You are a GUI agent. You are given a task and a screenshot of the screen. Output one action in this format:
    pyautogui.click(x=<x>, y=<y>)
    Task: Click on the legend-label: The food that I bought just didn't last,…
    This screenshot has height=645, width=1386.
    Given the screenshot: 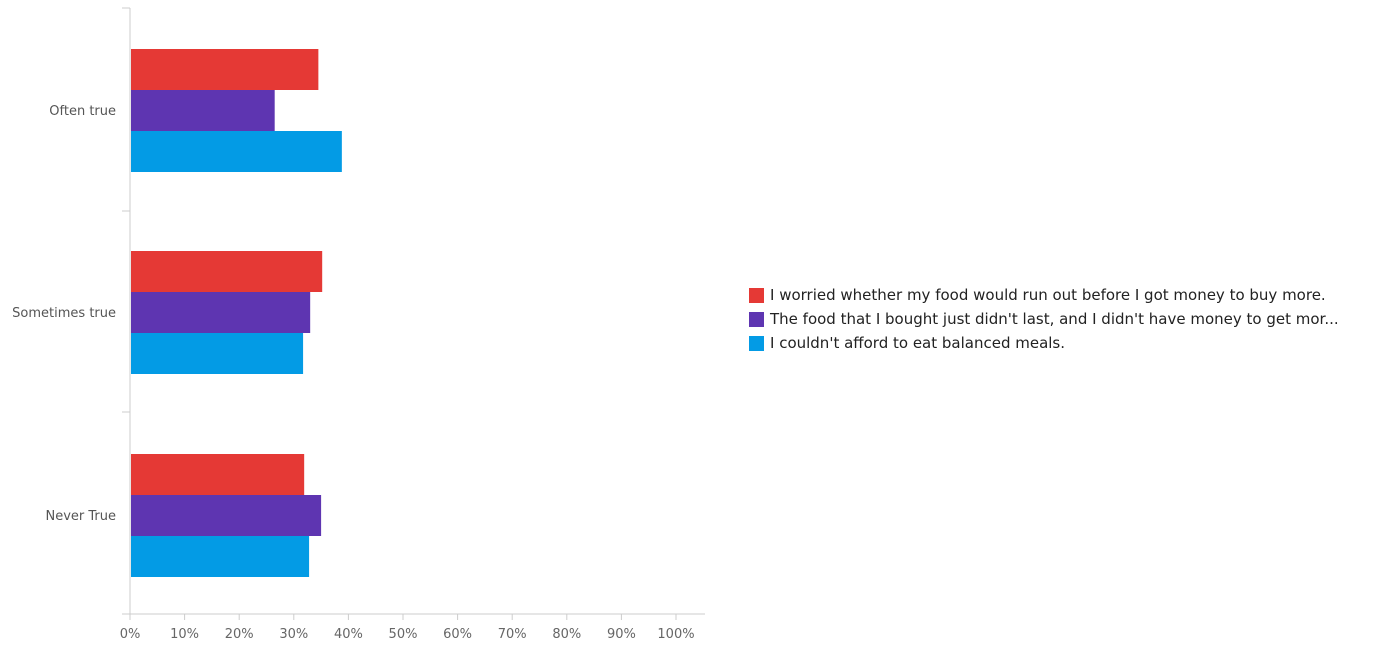 What is the action you would take?
    pyautogui.click(x=1054, y=319)
    